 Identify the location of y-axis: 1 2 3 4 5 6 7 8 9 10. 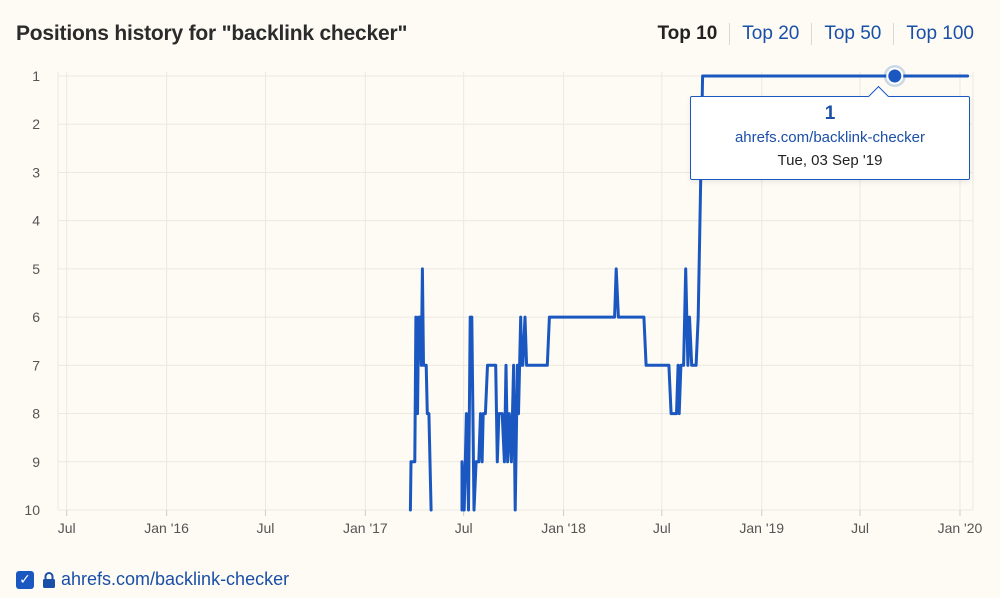
(32, 293).